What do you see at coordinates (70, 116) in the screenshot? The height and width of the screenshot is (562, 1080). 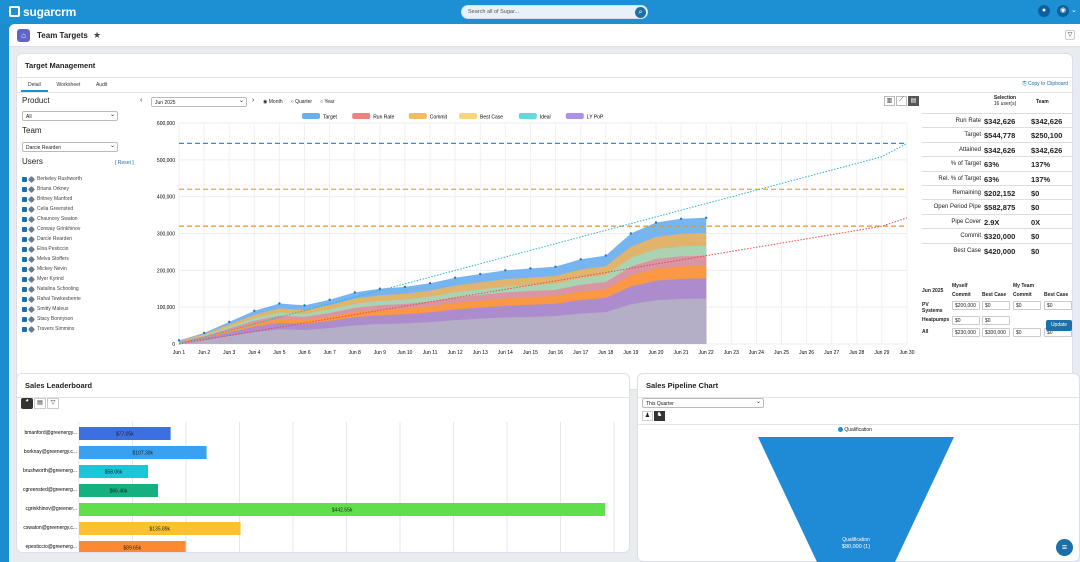 I see `product-select: All` at bounding box center [70, 116].